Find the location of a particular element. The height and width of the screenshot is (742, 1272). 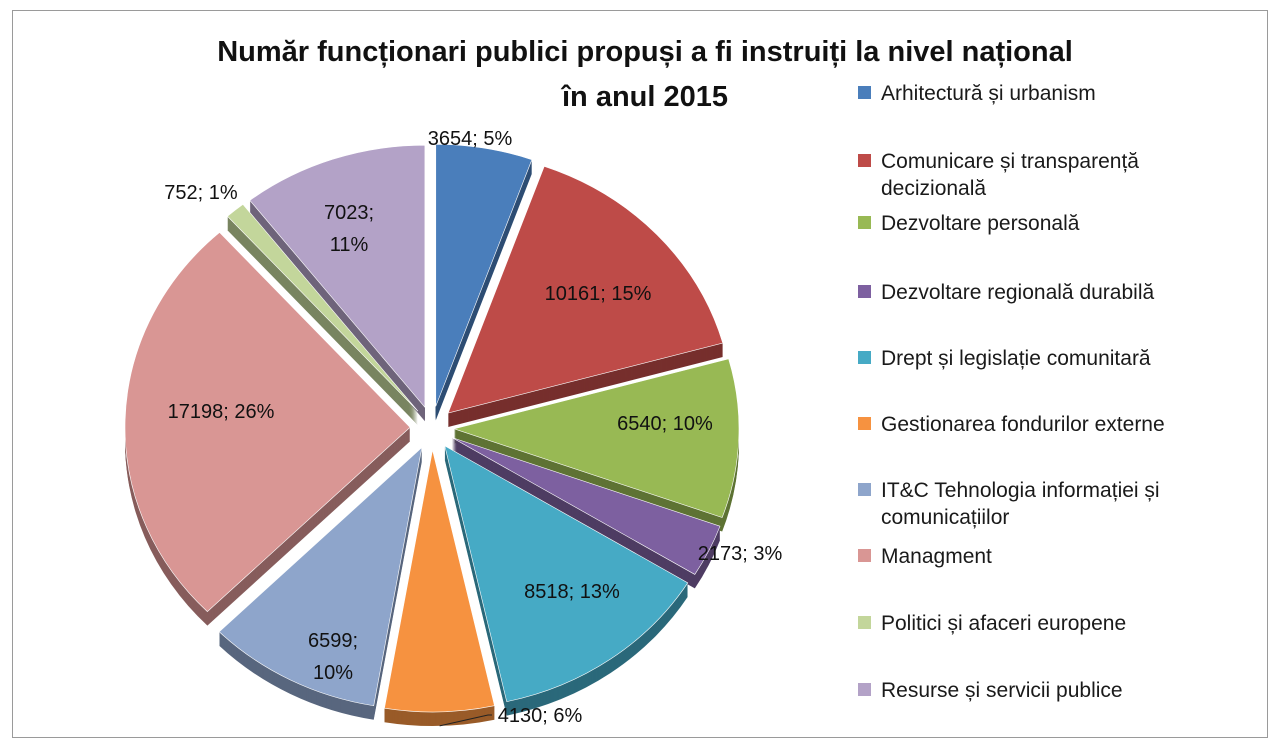

slice-data-label: 6540; 10% is located at coordinates (665, 424).